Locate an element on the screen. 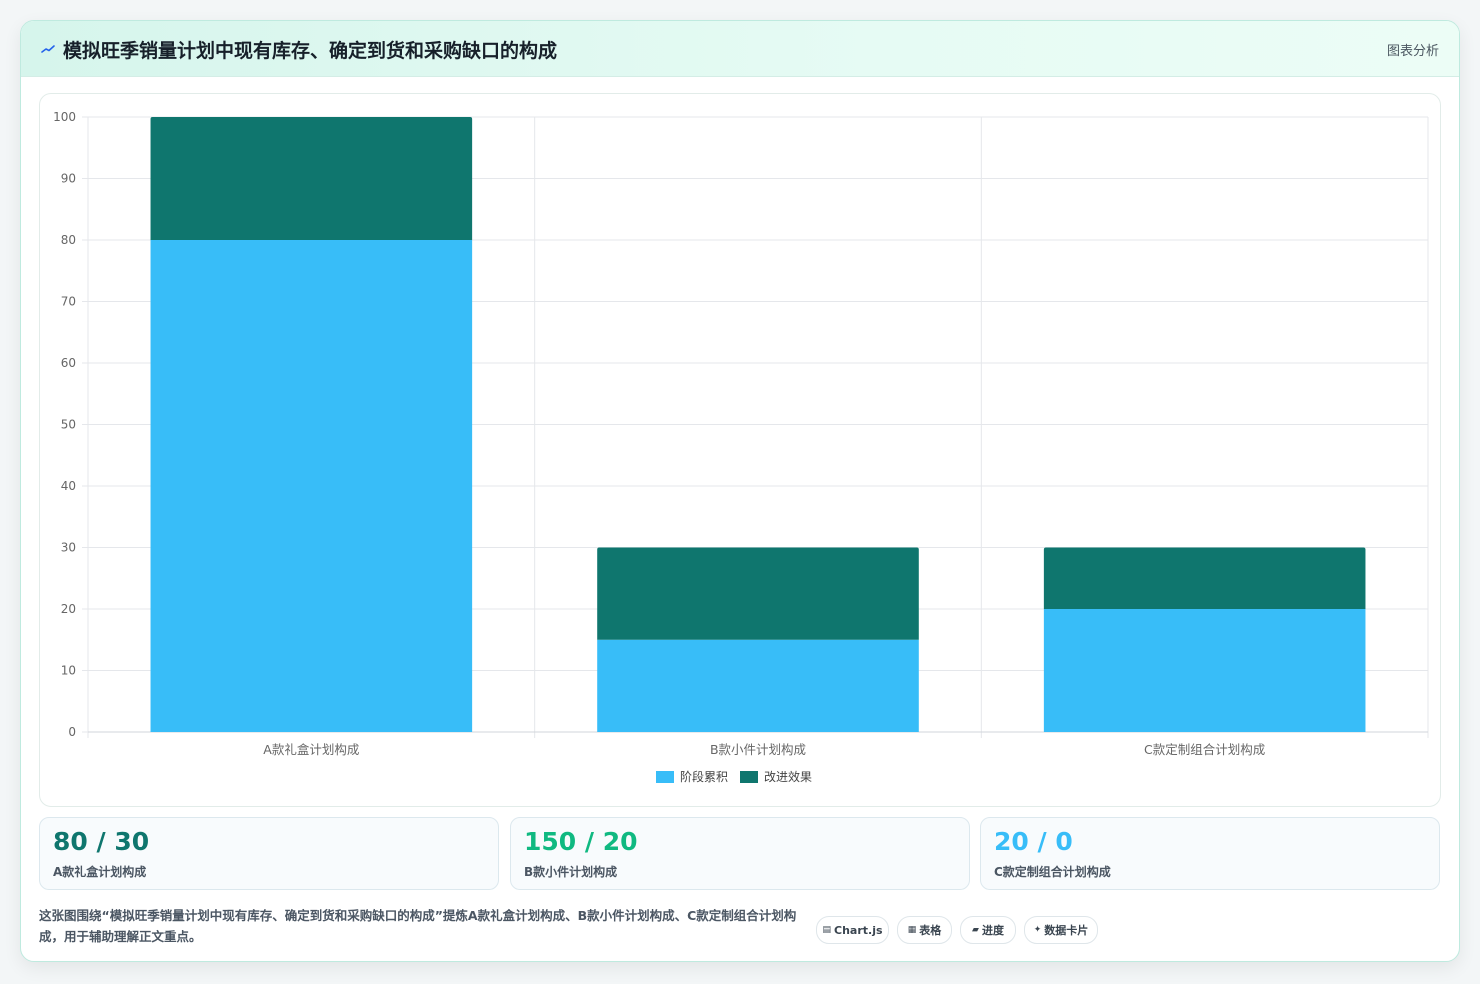  y-tick-label: 100 is located at coordinates (64, 117).